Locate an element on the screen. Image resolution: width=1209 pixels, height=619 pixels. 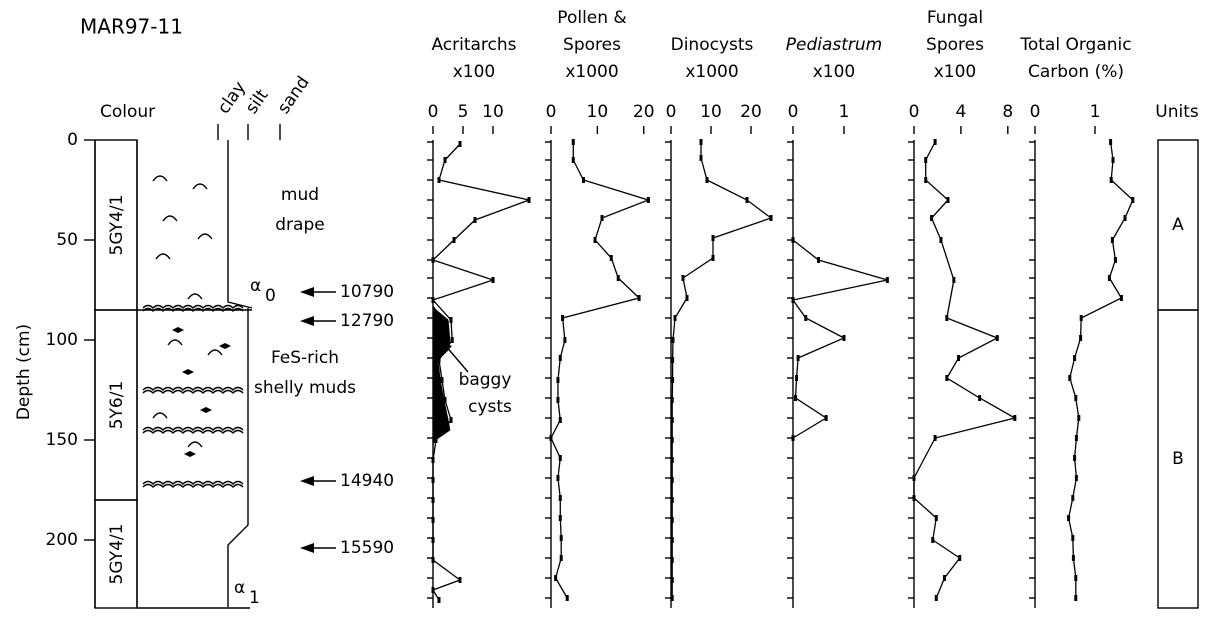
depth-axis-label: Depth (cm) is located at coordinates (24, 372).